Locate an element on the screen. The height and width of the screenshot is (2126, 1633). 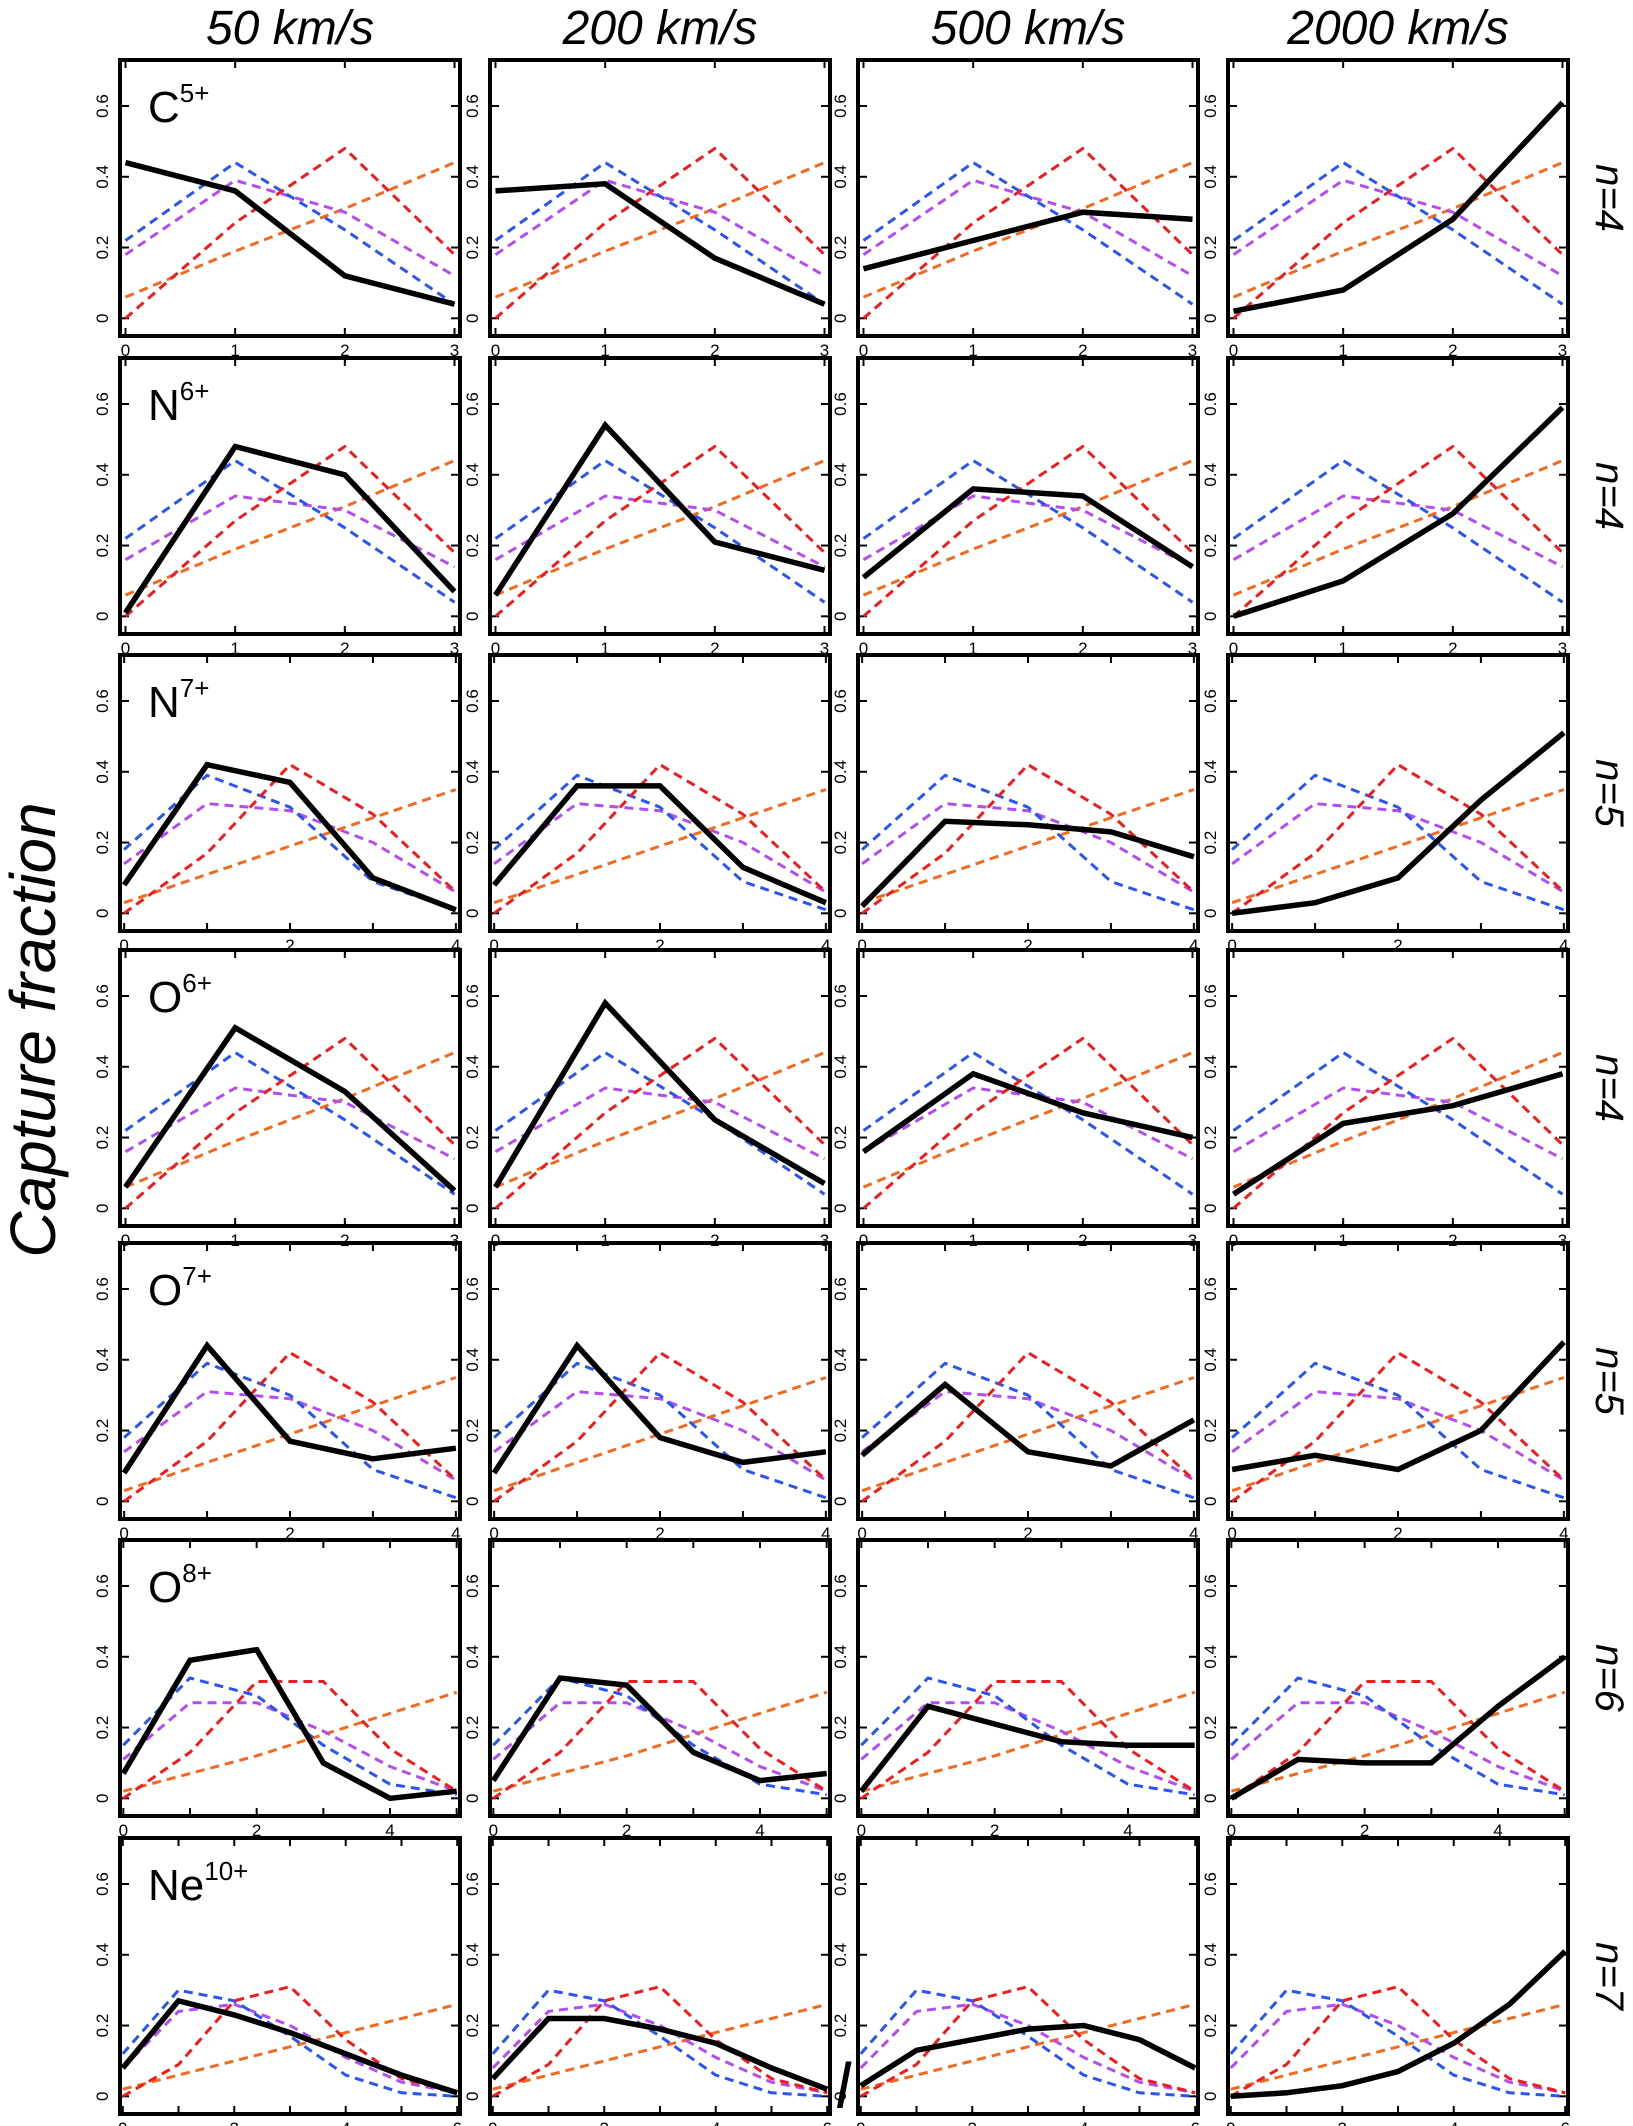
panel-0-0: 0 0.2 0.4 0.6 0 1 2 3 C5+ is located at coordinates (277, 209).